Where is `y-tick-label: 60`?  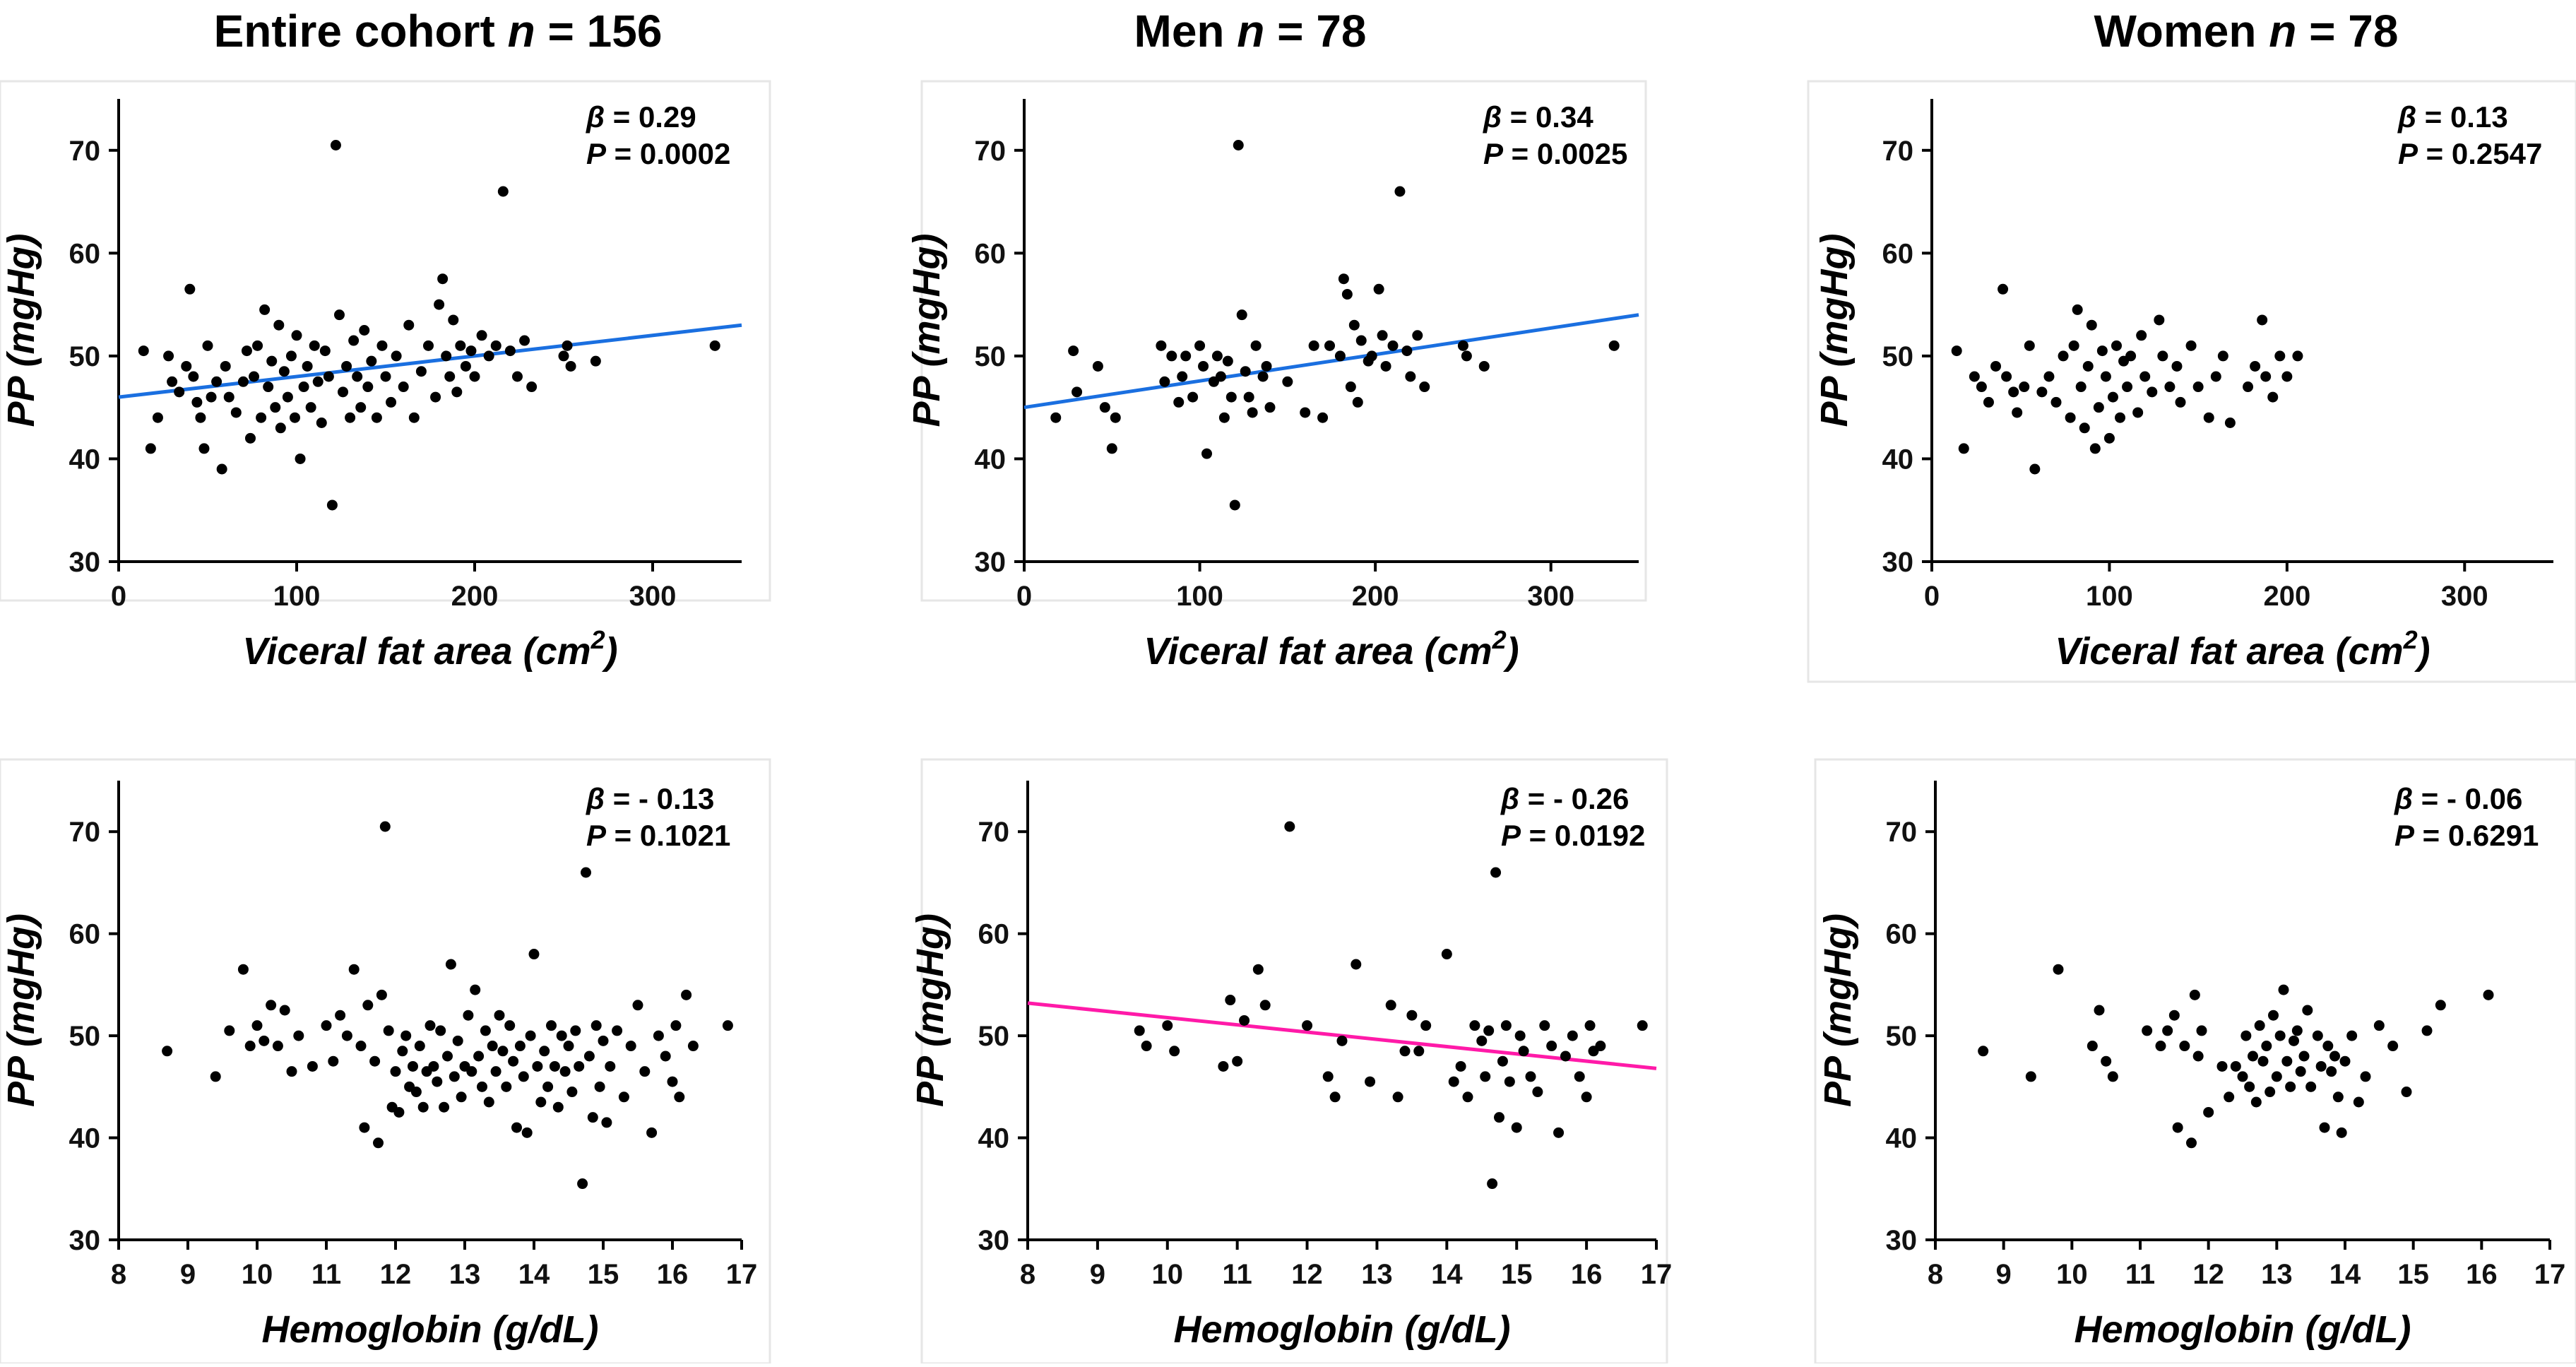
y-tick-label: 60 is located at coordinates (85, 254).